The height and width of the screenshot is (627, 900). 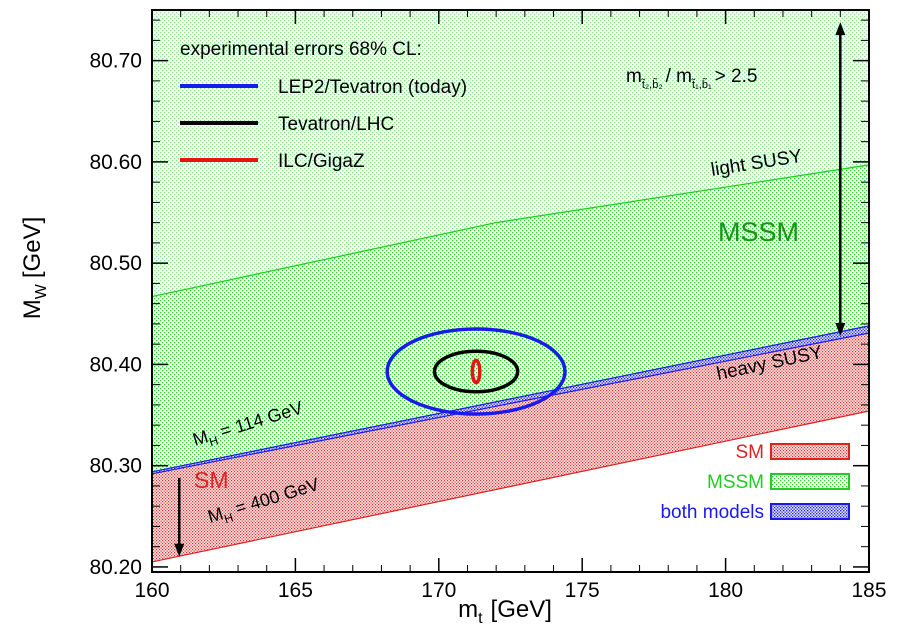 What do you see at coordinates (438, 590) in the screenshot?
I see `x-tick-label: 170` at bounding box center [438, 590].